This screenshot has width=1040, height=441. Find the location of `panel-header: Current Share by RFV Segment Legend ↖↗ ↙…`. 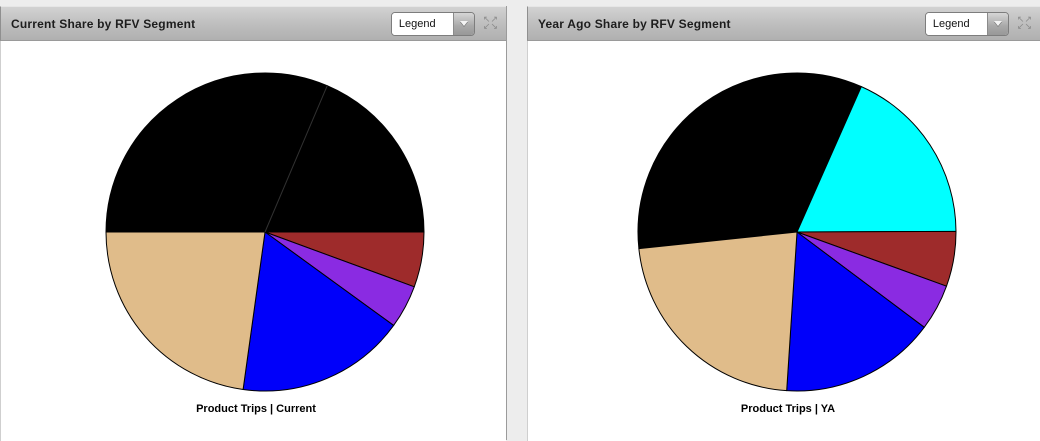

panel-header: Current Share by RFV Segment Legend ↖↗ ↙… is located at coordinates (253, 23).